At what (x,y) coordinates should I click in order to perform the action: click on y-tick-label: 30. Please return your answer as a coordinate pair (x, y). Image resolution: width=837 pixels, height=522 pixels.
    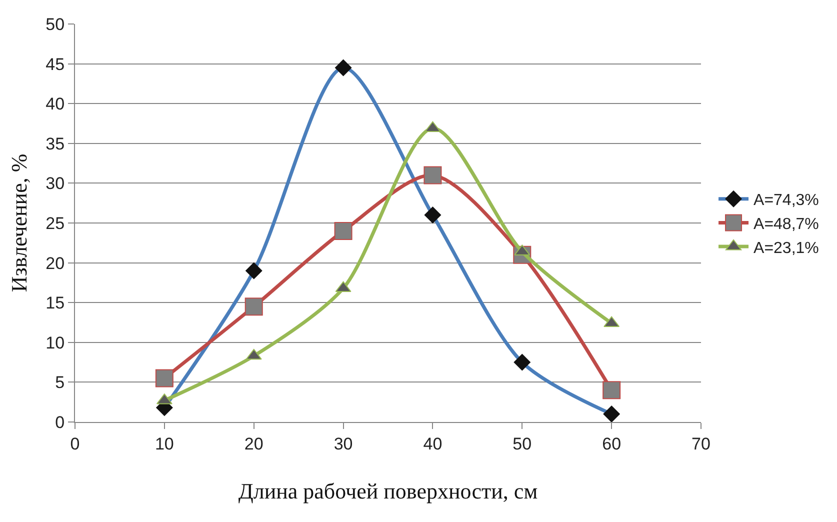
    Looking at the image, I should click on (55, 184).